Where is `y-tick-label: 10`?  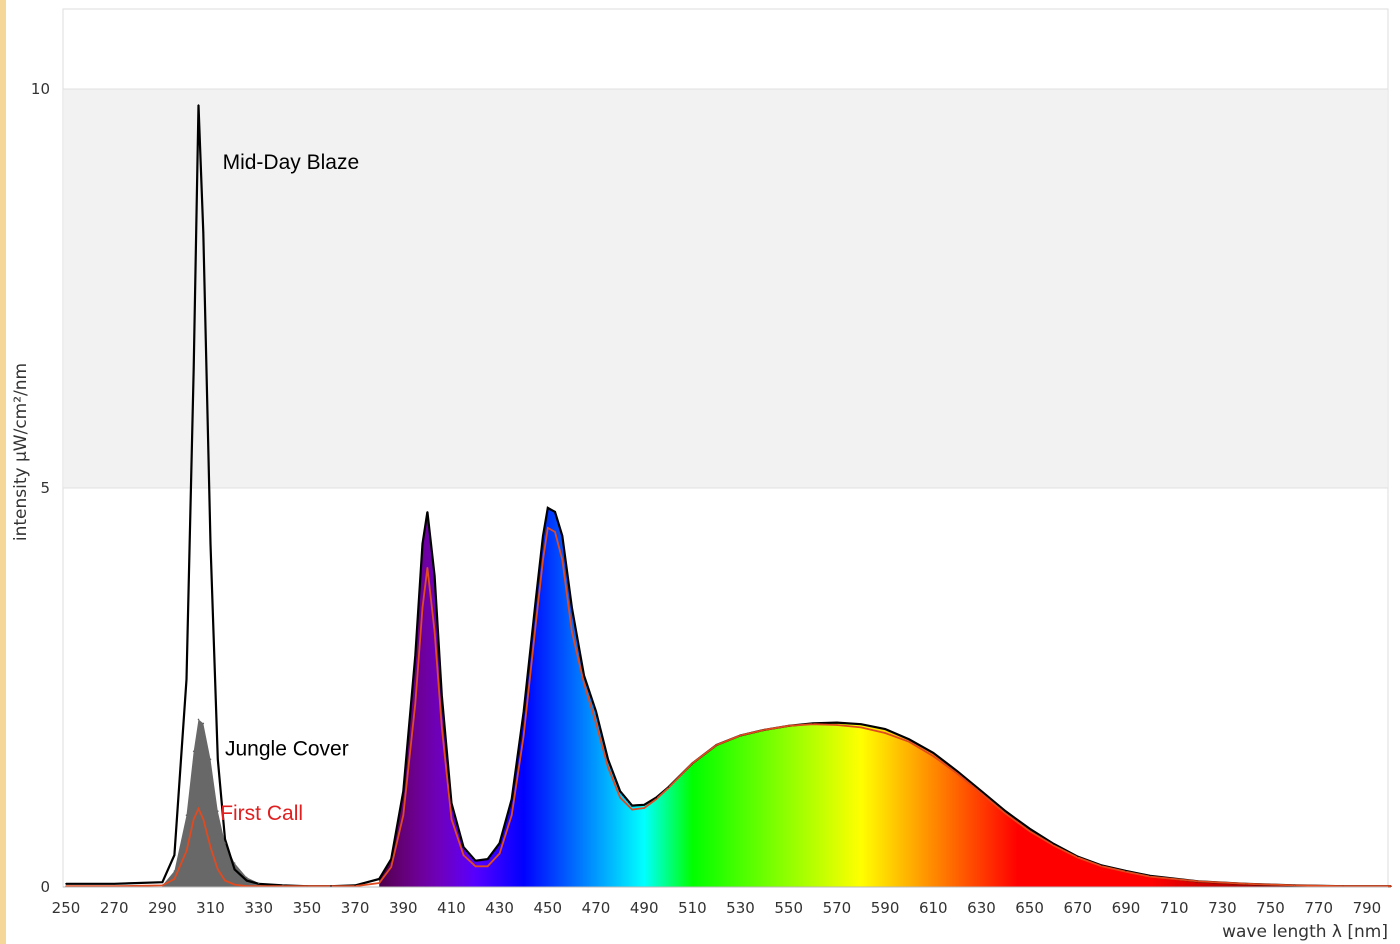 y-tick-label: 10 is located at coordinates (40, 89).